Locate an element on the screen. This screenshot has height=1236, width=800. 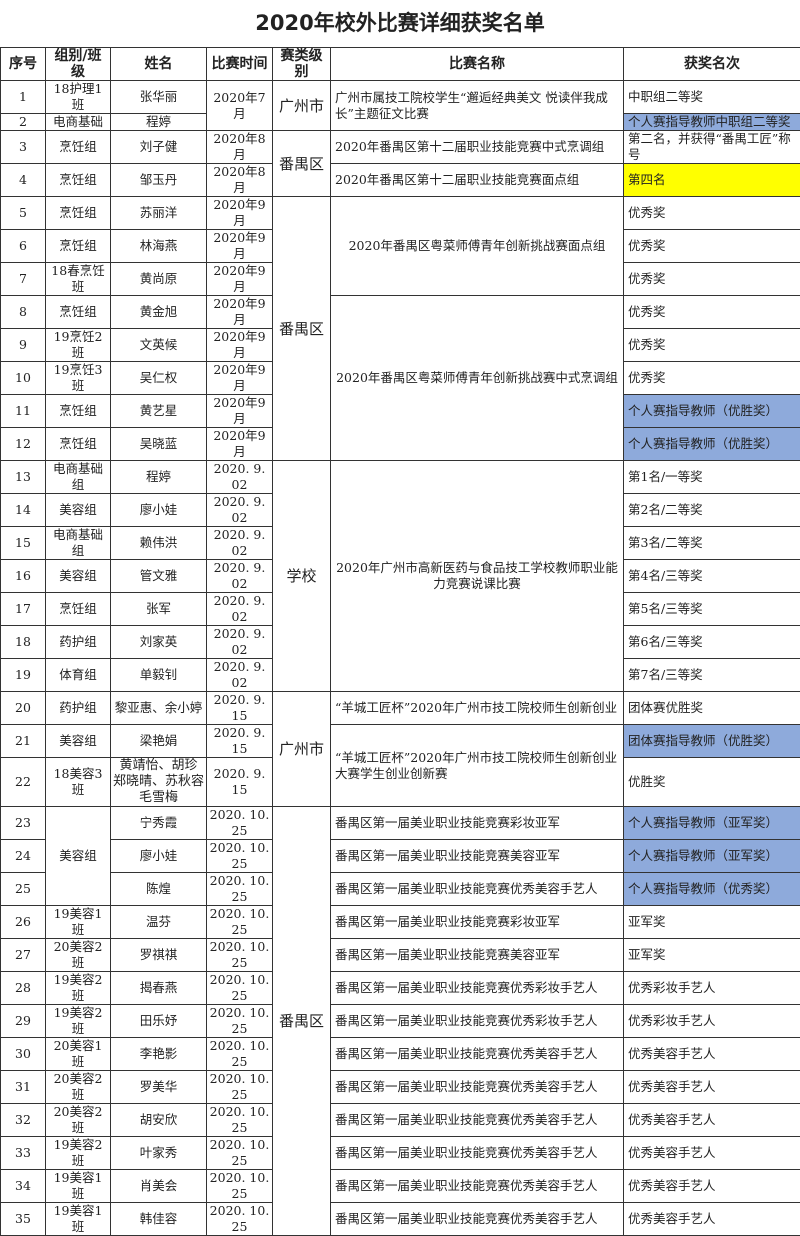
cell-award: 团体赛指导教师（优胜奖） is located at coordinates (712, 741).